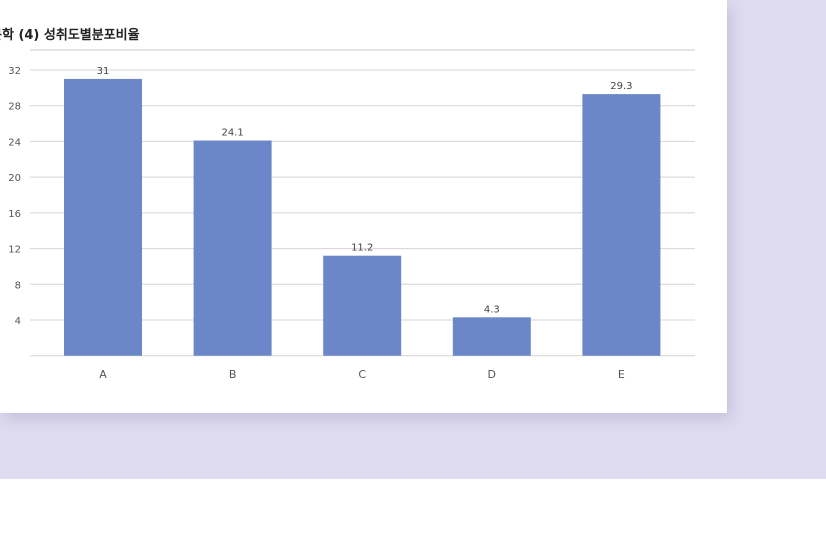 Image resolution: width=826 pixels, height=538 pixels. I want to click on bar-A, so click(103, 217).